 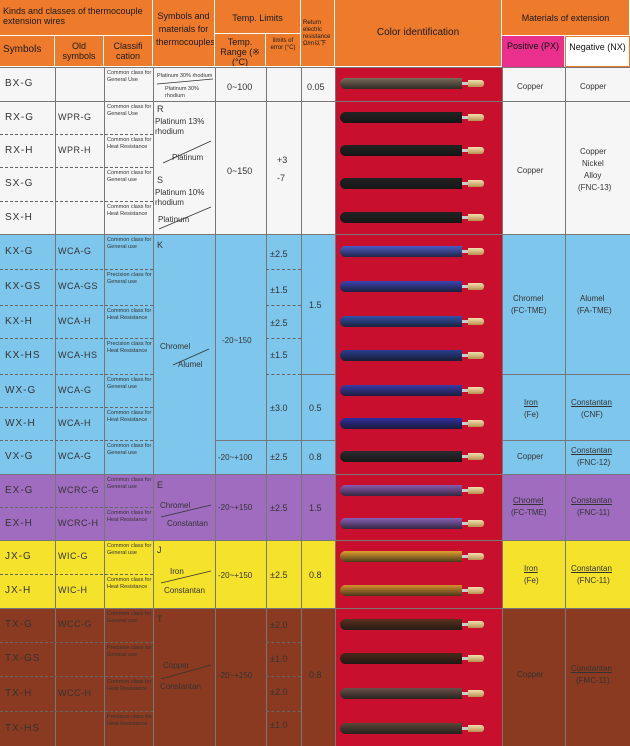 I want to click on ext-e-pos2: (FC-TME), so click(x=529, y=512).